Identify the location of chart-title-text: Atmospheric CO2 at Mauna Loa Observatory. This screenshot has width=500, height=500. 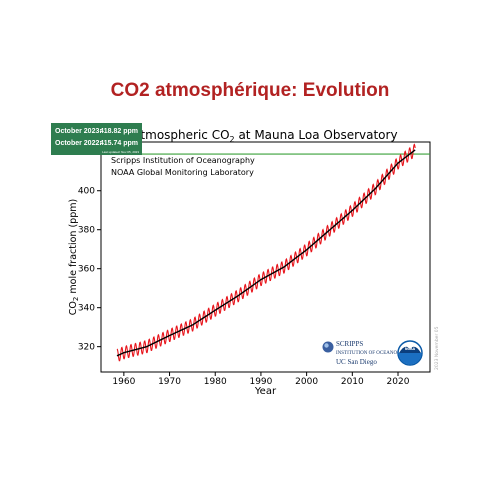
(264, 136).